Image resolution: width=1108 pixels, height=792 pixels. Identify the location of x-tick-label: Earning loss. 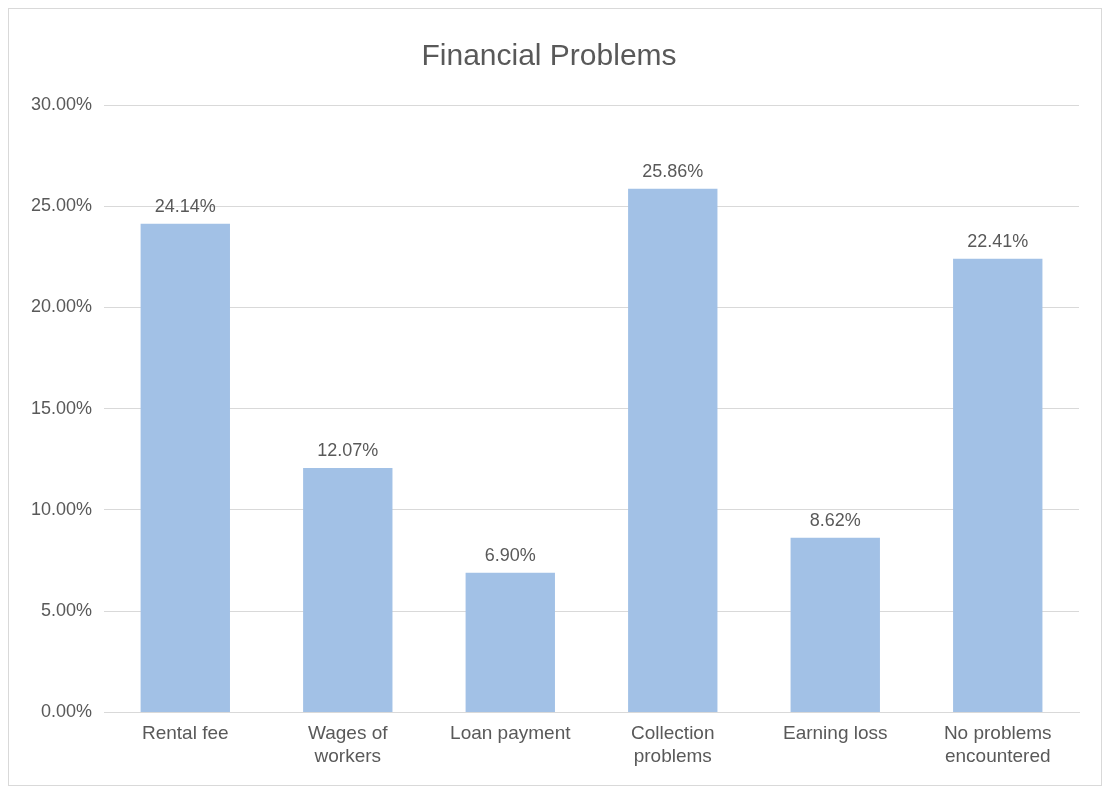
(835, 733).